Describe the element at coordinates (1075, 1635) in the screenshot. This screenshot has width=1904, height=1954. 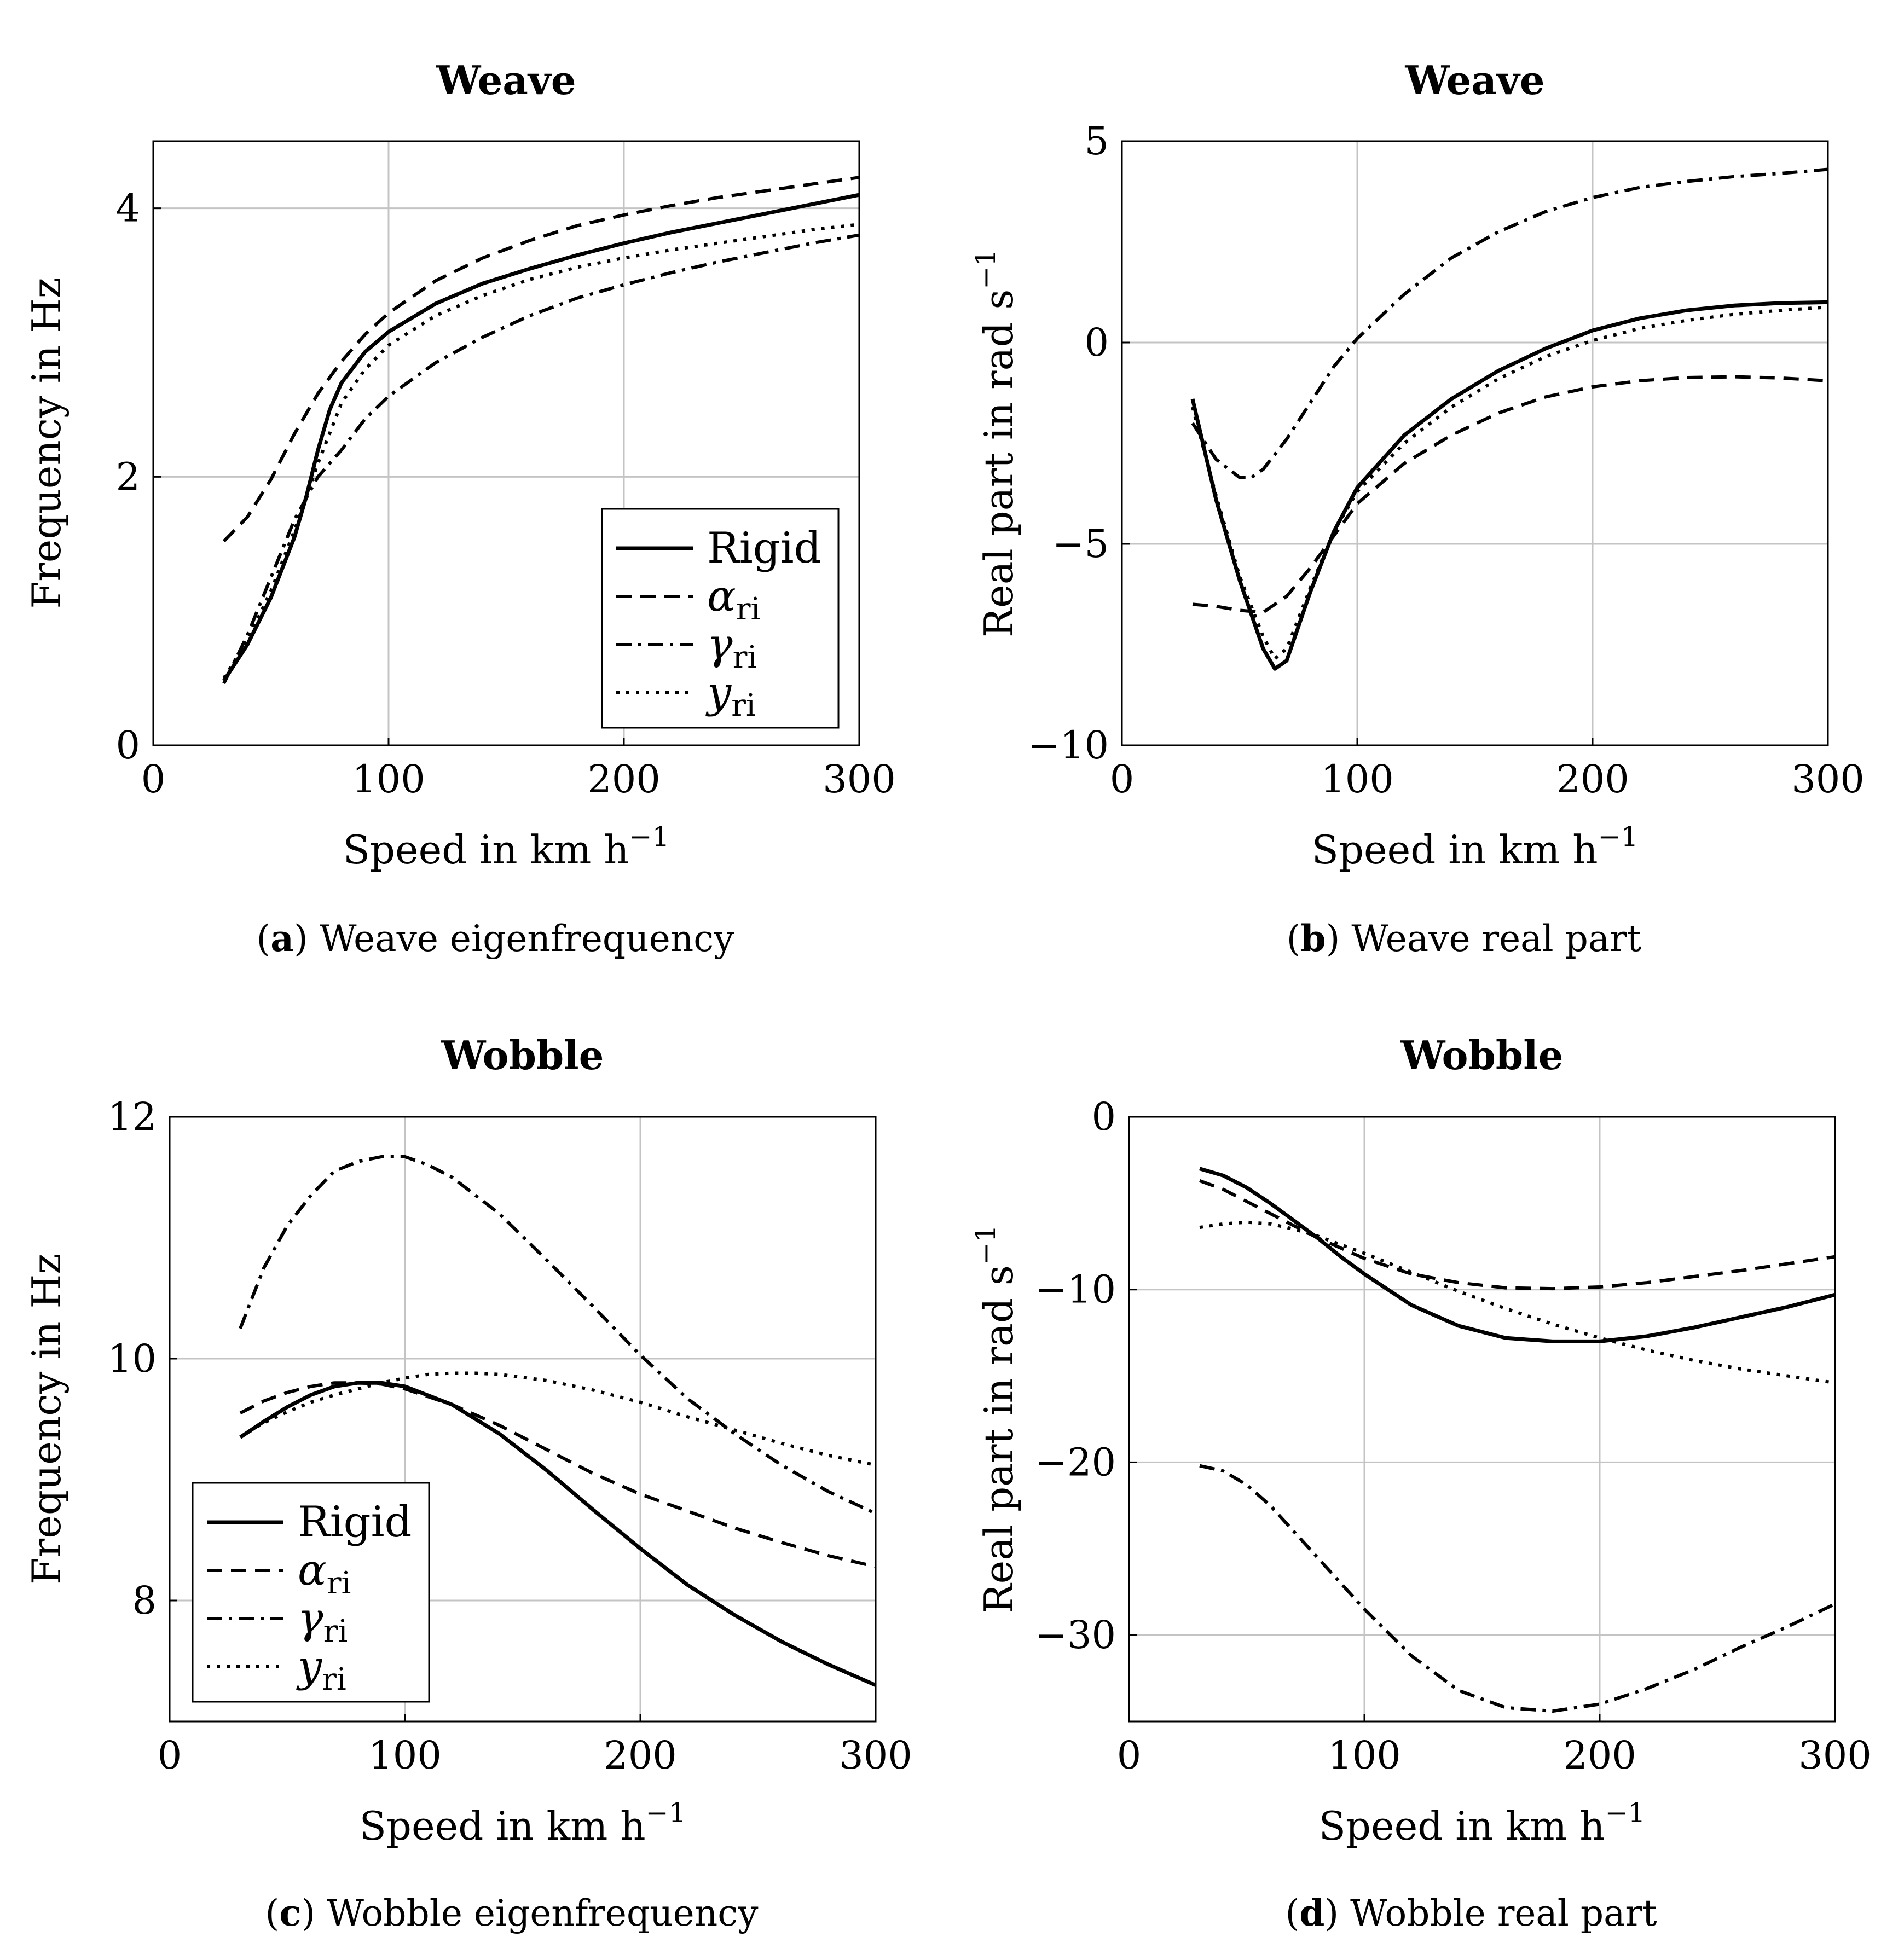
I see `y-tick-label: −30` at that location.